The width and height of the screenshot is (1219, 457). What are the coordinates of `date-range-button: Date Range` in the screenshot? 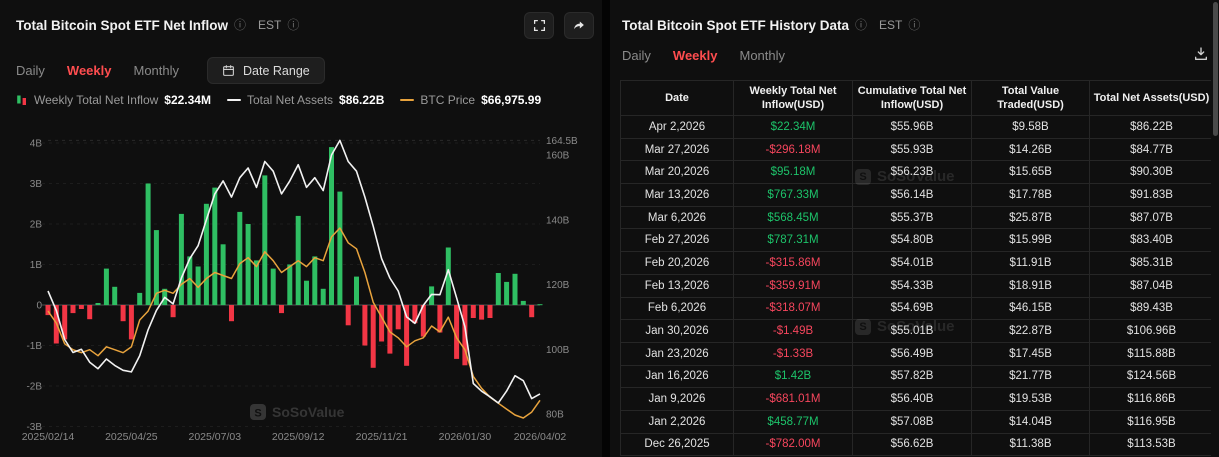 It's located at (266, 70).